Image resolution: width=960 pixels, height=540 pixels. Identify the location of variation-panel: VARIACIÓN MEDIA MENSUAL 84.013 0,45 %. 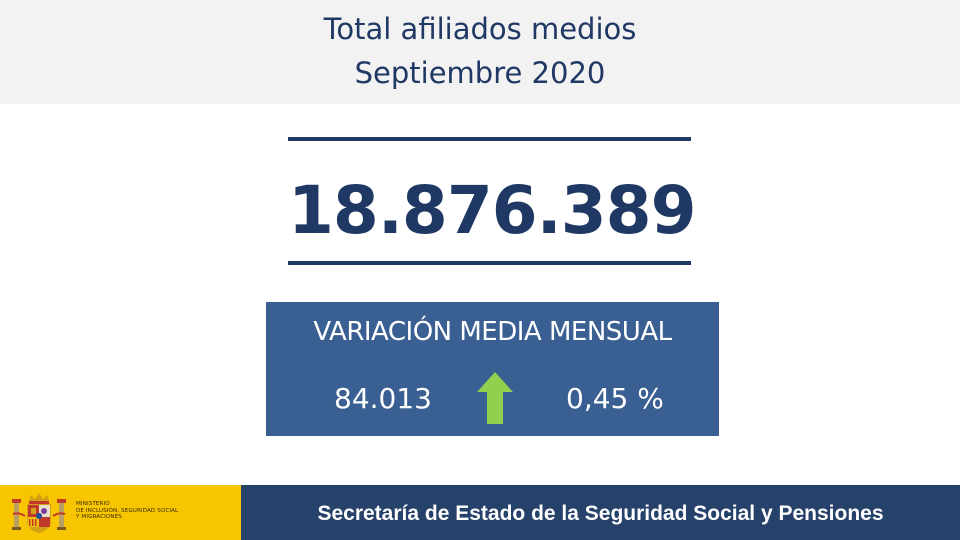
(492, 369).